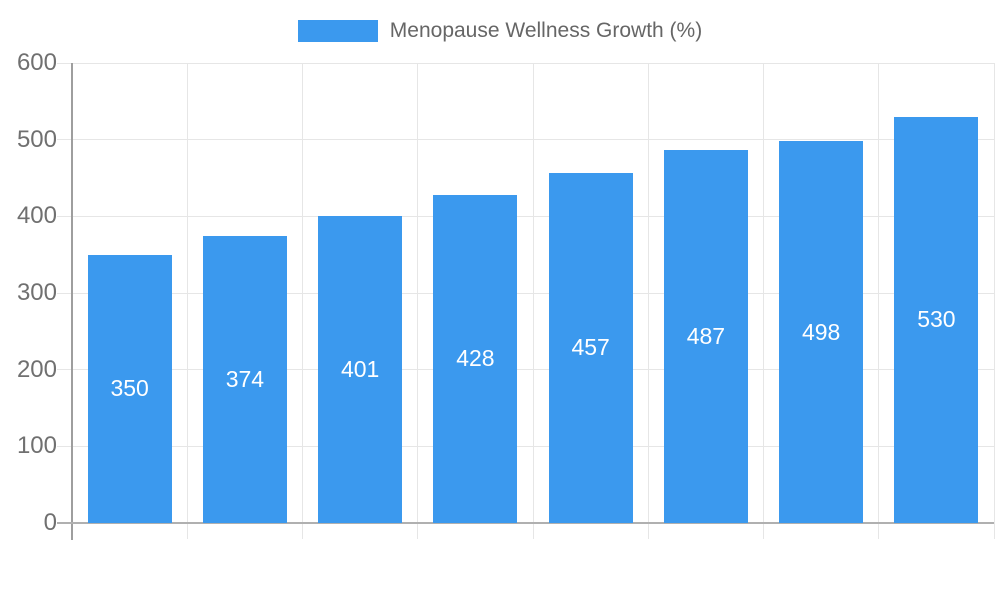 This screenshot has height=600, width=1000. Describe the element at coordinates (36, 62) in the screenshot. I see `y-tick-label: 600` at that location.